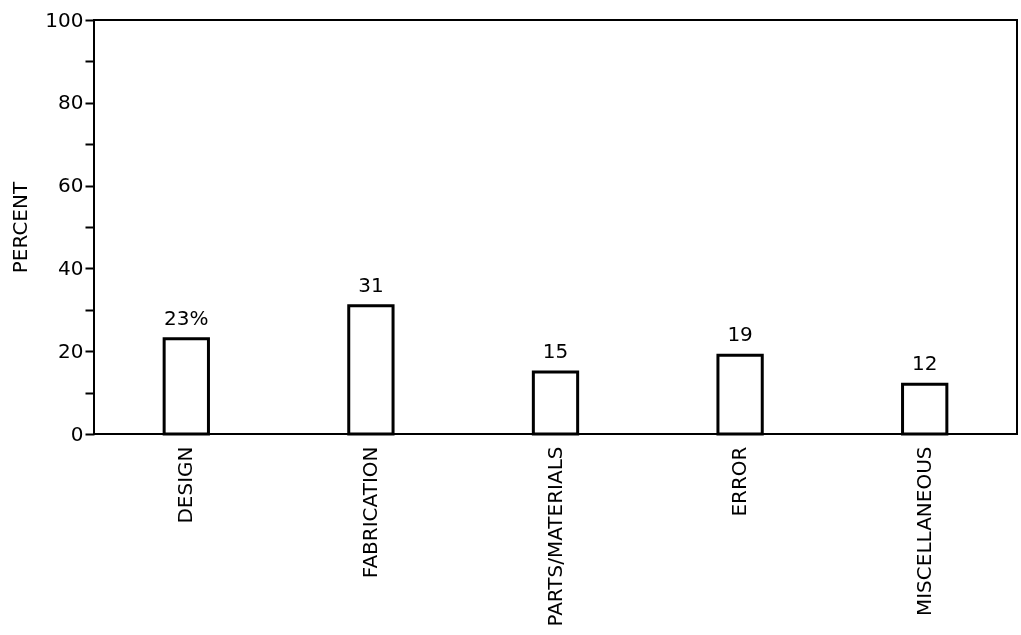 Image resolution: width=1021 pixels, height=635 pixels. Describe the element at coordinates (924, 363) in the screenshot. I see `data-label: 12` at that location.